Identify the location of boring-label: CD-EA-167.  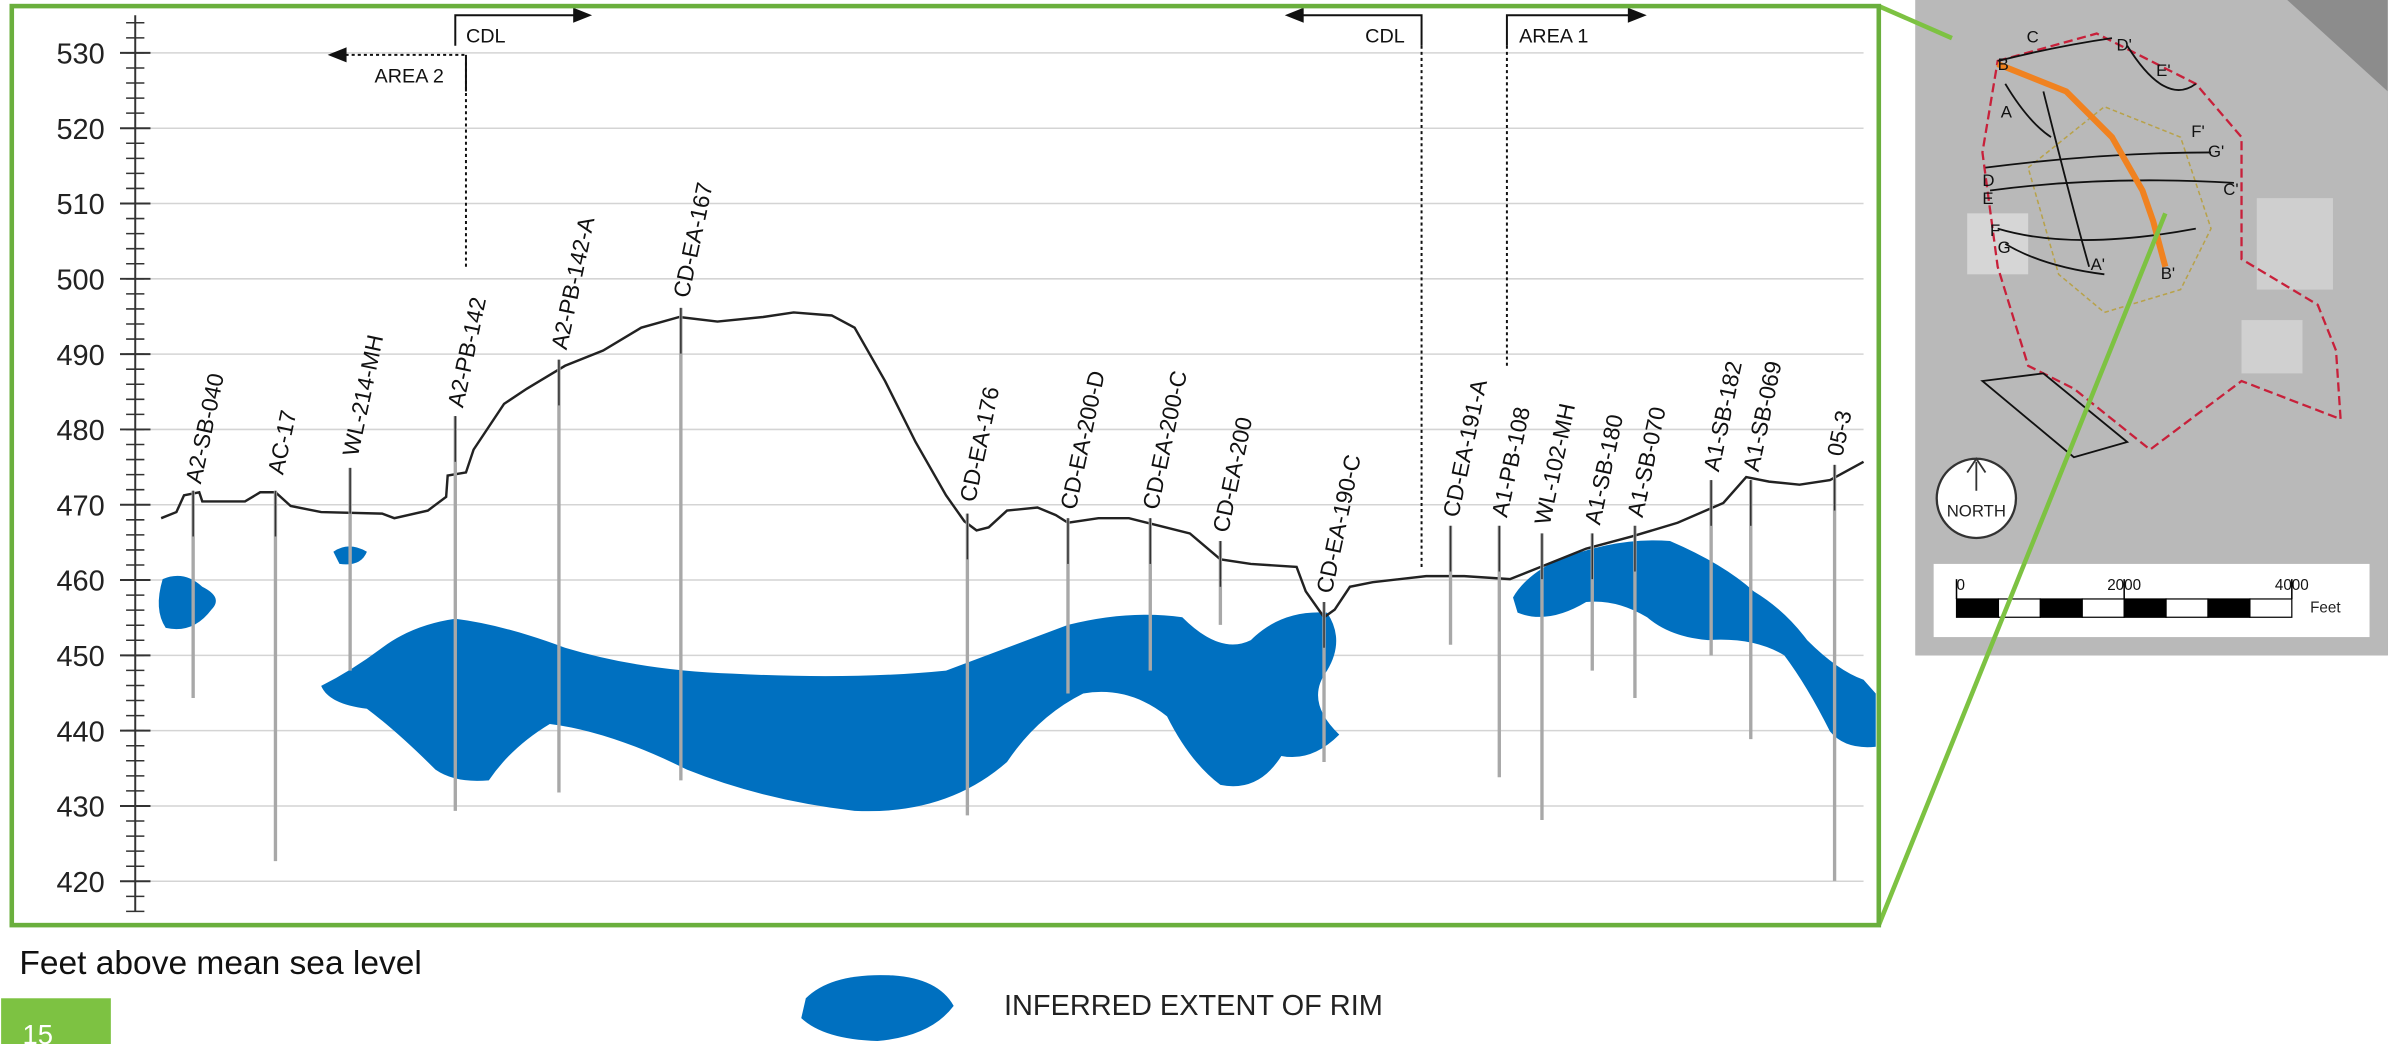
(693, 240).